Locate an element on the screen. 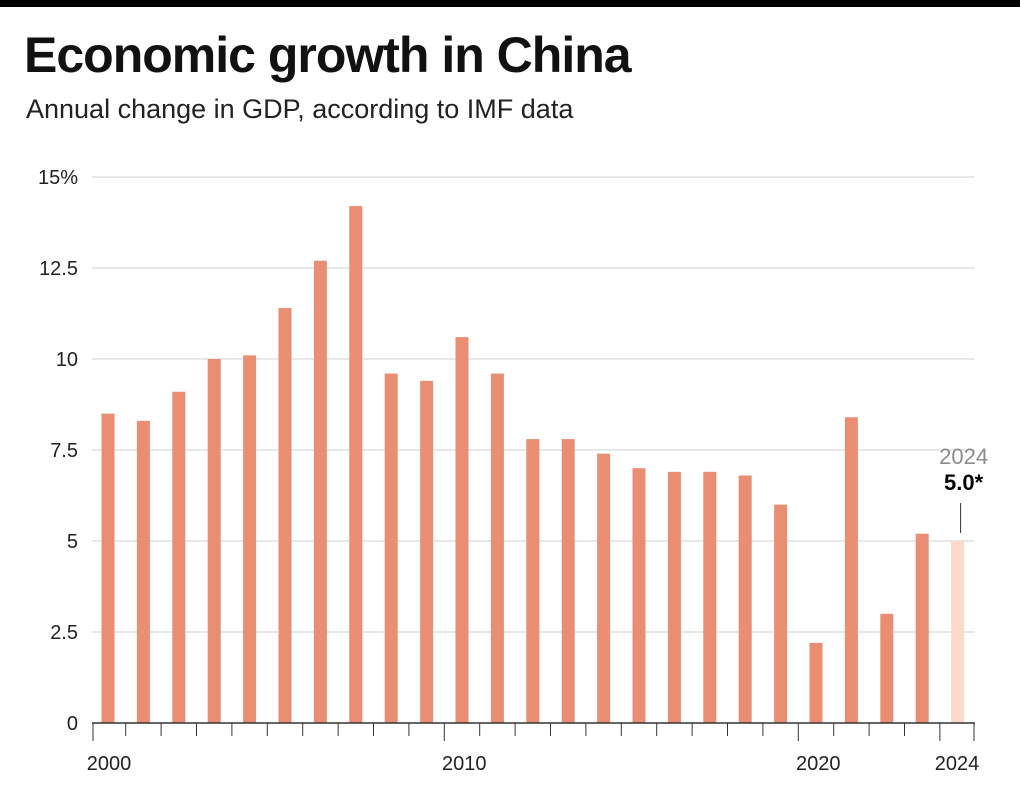 This screenshot has width=1020, height=791. annotation-2024: 2024 5.0* is located at coordinates (963, 488).